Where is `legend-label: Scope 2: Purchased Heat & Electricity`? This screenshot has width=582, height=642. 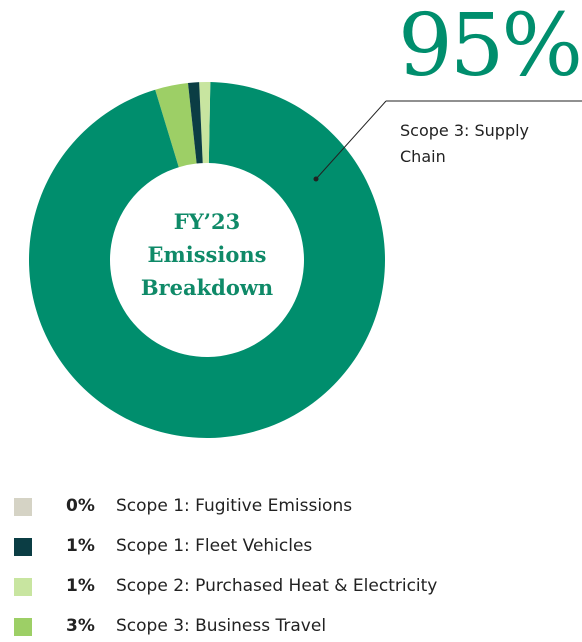
legend-label: Scope 2: Purchased Heat & Electricity is located at coordinates (277, 586).